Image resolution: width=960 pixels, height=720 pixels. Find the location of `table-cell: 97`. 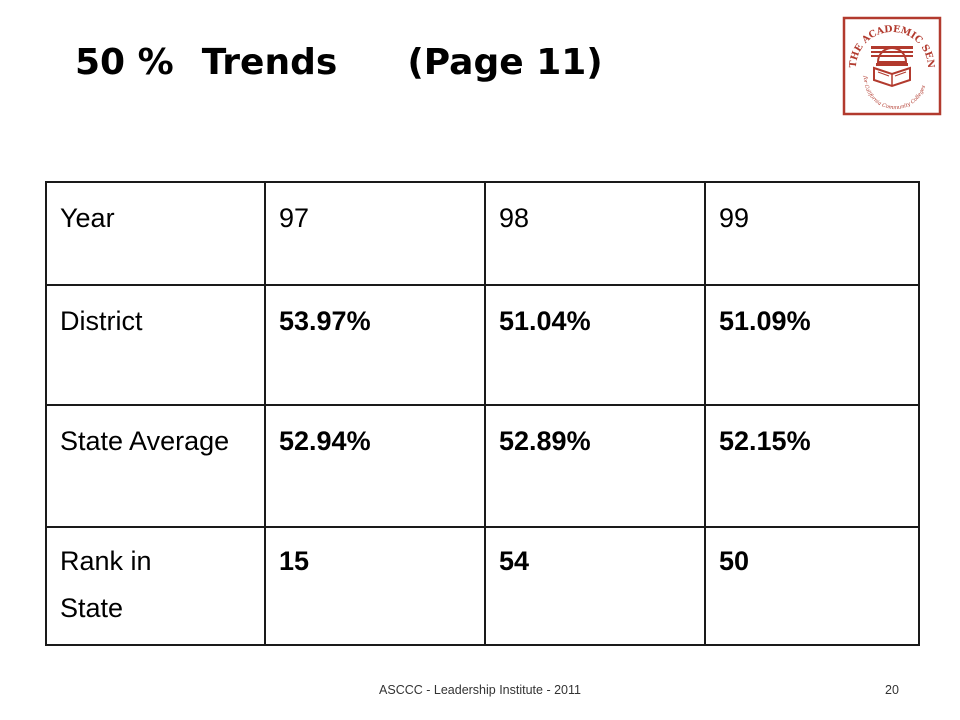

table-cell: 97 is located at coordinates (375, 233).